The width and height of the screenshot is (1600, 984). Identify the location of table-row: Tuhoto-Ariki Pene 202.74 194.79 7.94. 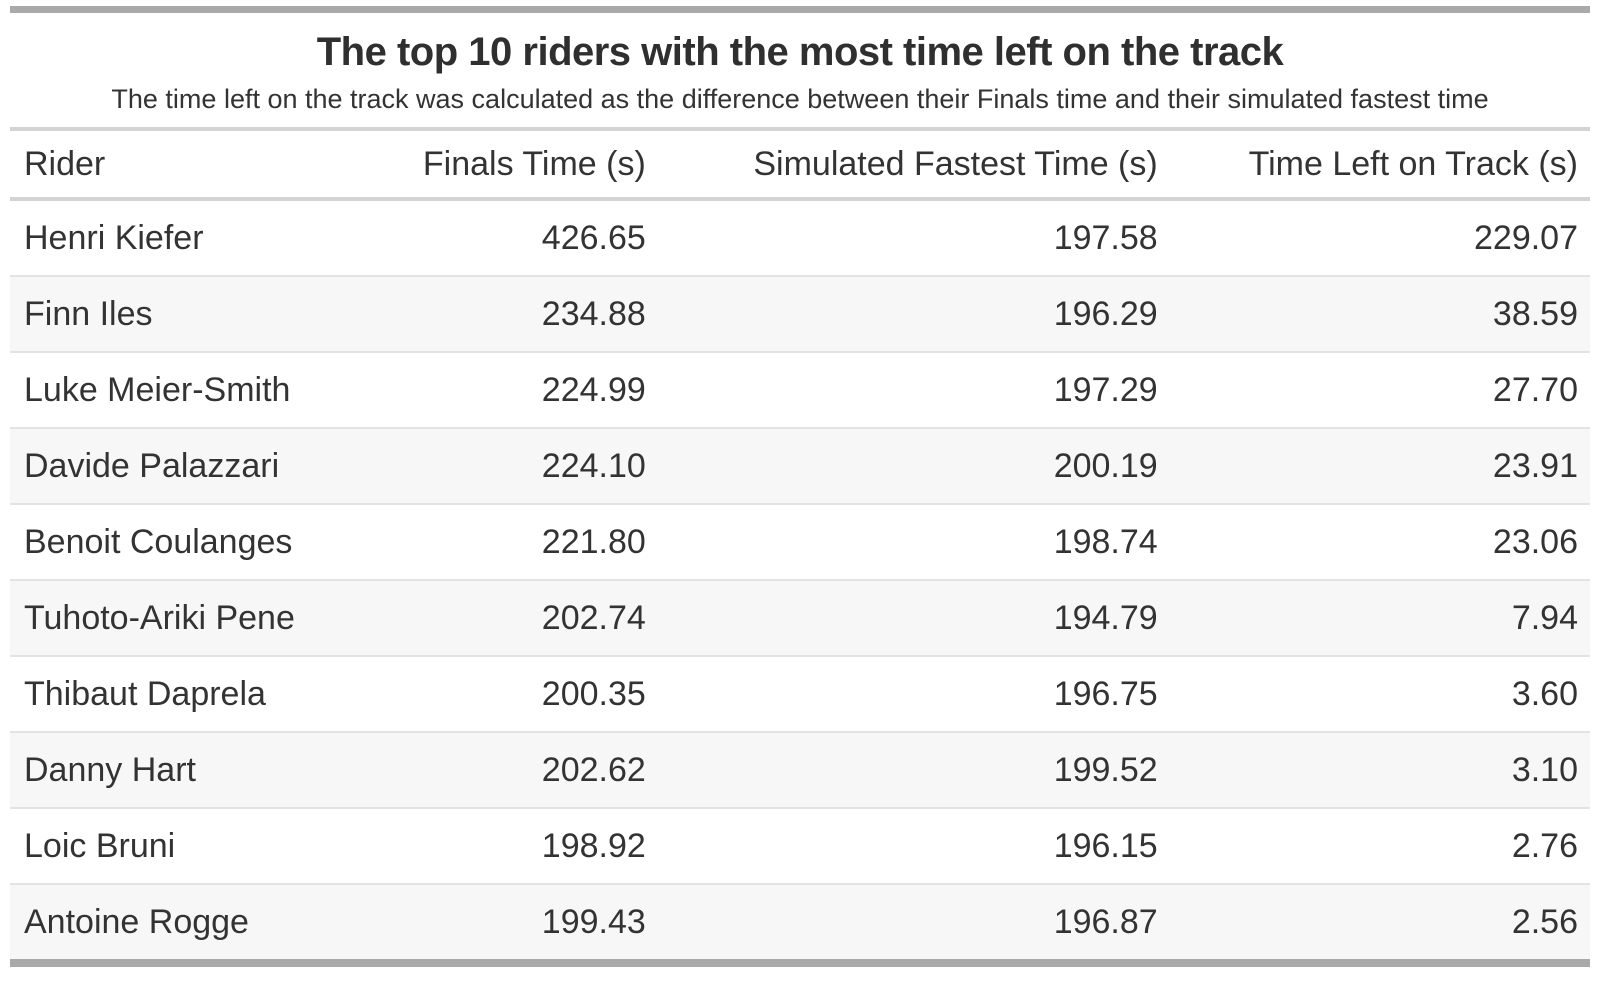
(800, 617).